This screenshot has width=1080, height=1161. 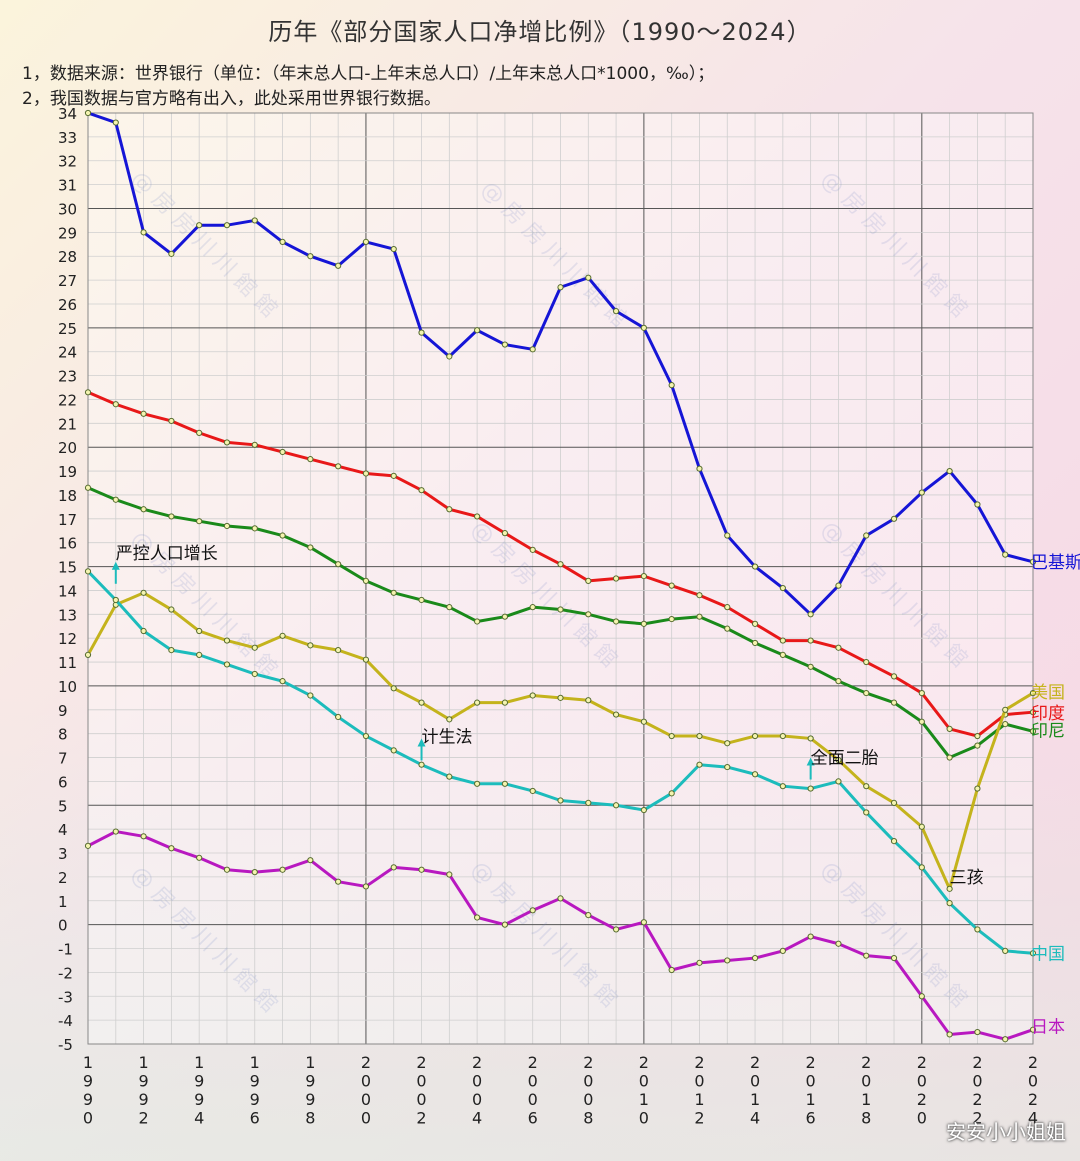 I want to click on x-tick-label: 8, so click(x=588, y=1118).